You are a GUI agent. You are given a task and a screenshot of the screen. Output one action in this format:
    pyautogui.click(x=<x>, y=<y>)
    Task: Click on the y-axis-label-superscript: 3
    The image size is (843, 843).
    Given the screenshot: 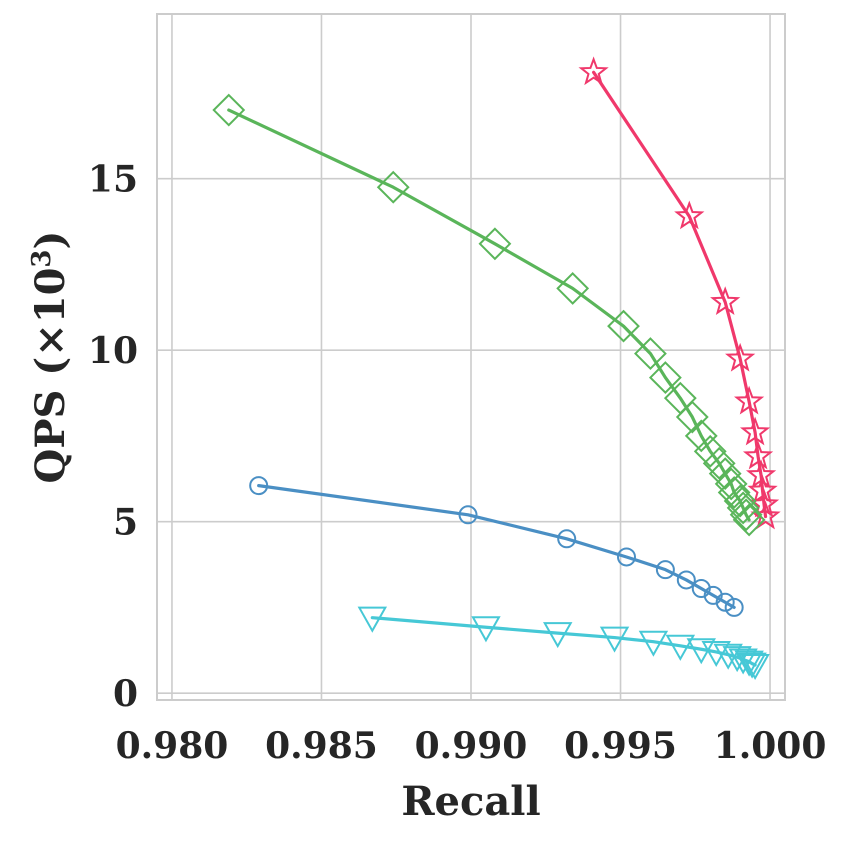 What is the action you would take?
    pyautogui.click(x=42, y=259)
    